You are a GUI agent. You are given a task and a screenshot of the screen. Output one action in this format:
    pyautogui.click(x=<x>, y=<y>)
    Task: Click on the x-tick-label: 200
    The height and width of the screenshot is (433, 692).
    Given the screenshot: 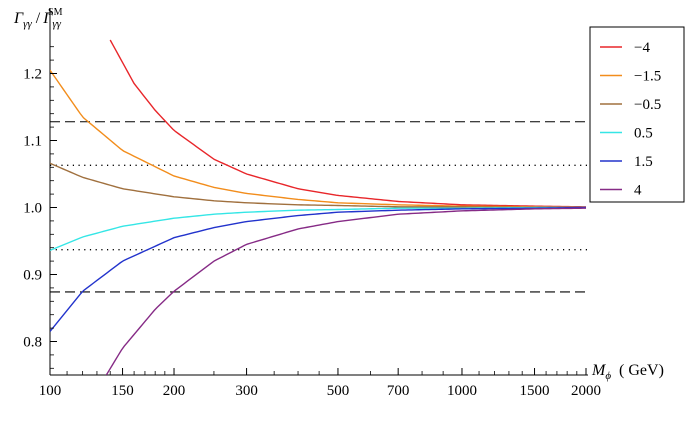 What is the action you would take?
    pyautogui.click(x=174, y=391)
    